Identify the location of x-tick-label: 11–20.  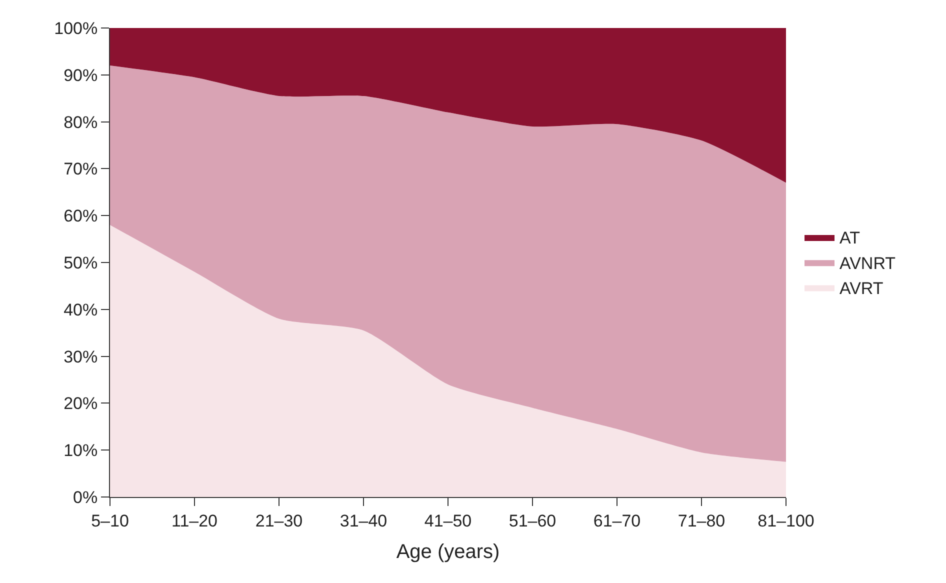
(194, 520).